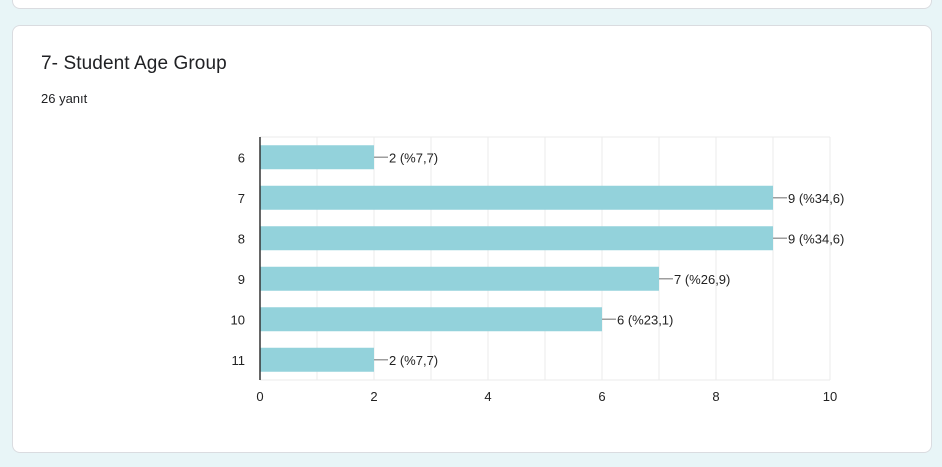  What do you see at coordinates (259, 396) in the screenshot?
I see `x-tick-label: 0` at bounding box center [259, 396].